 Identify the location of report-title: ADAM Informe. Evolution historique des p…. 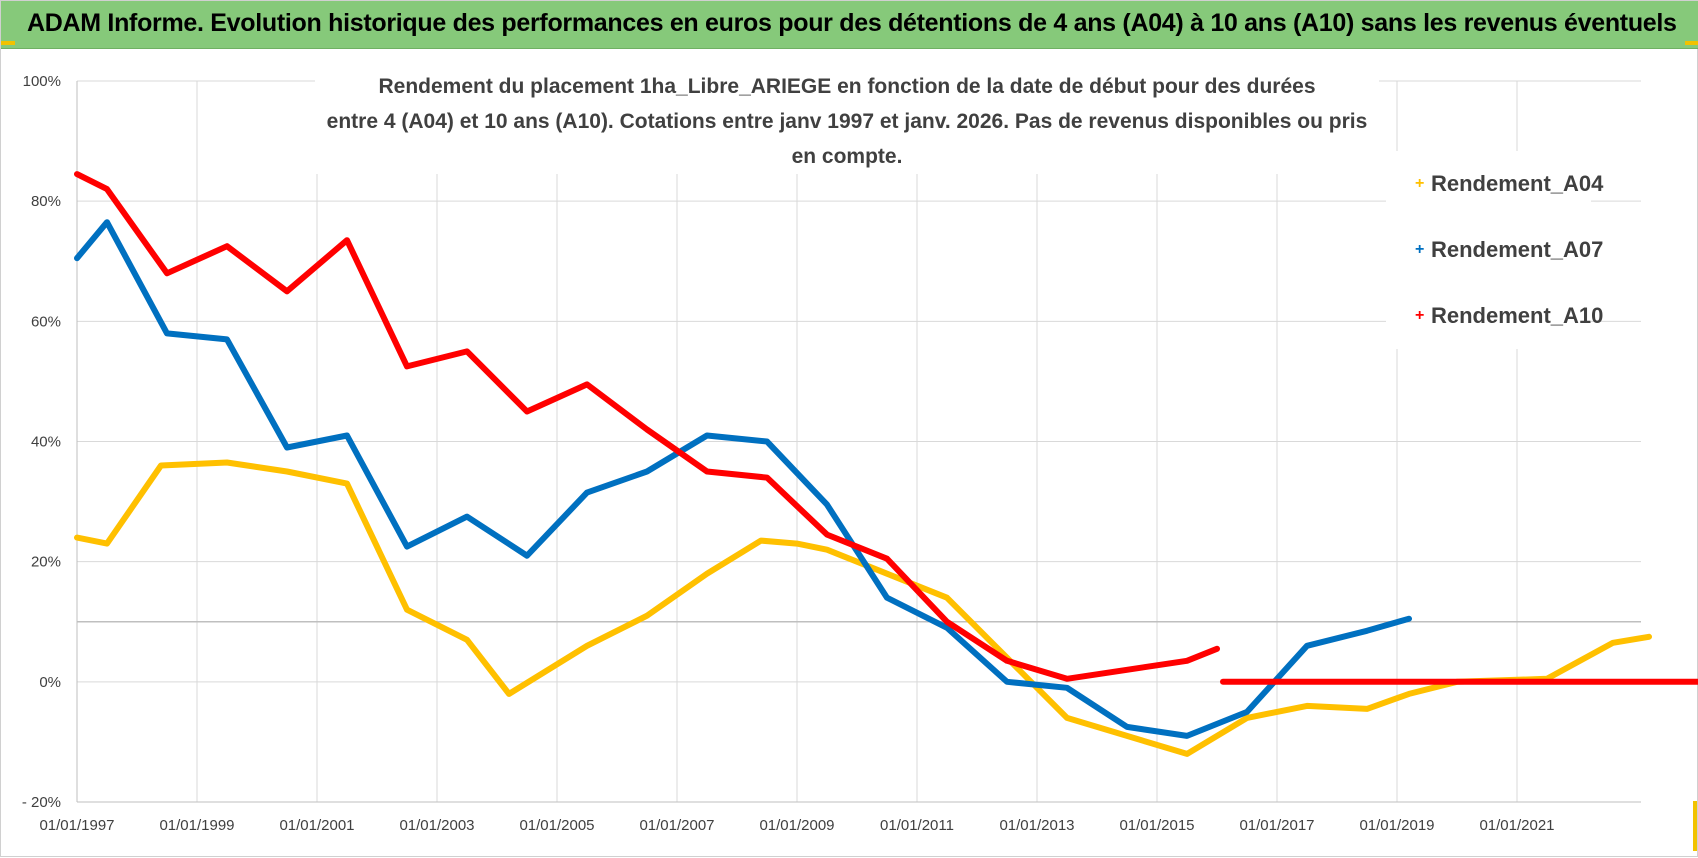
(852, 23).